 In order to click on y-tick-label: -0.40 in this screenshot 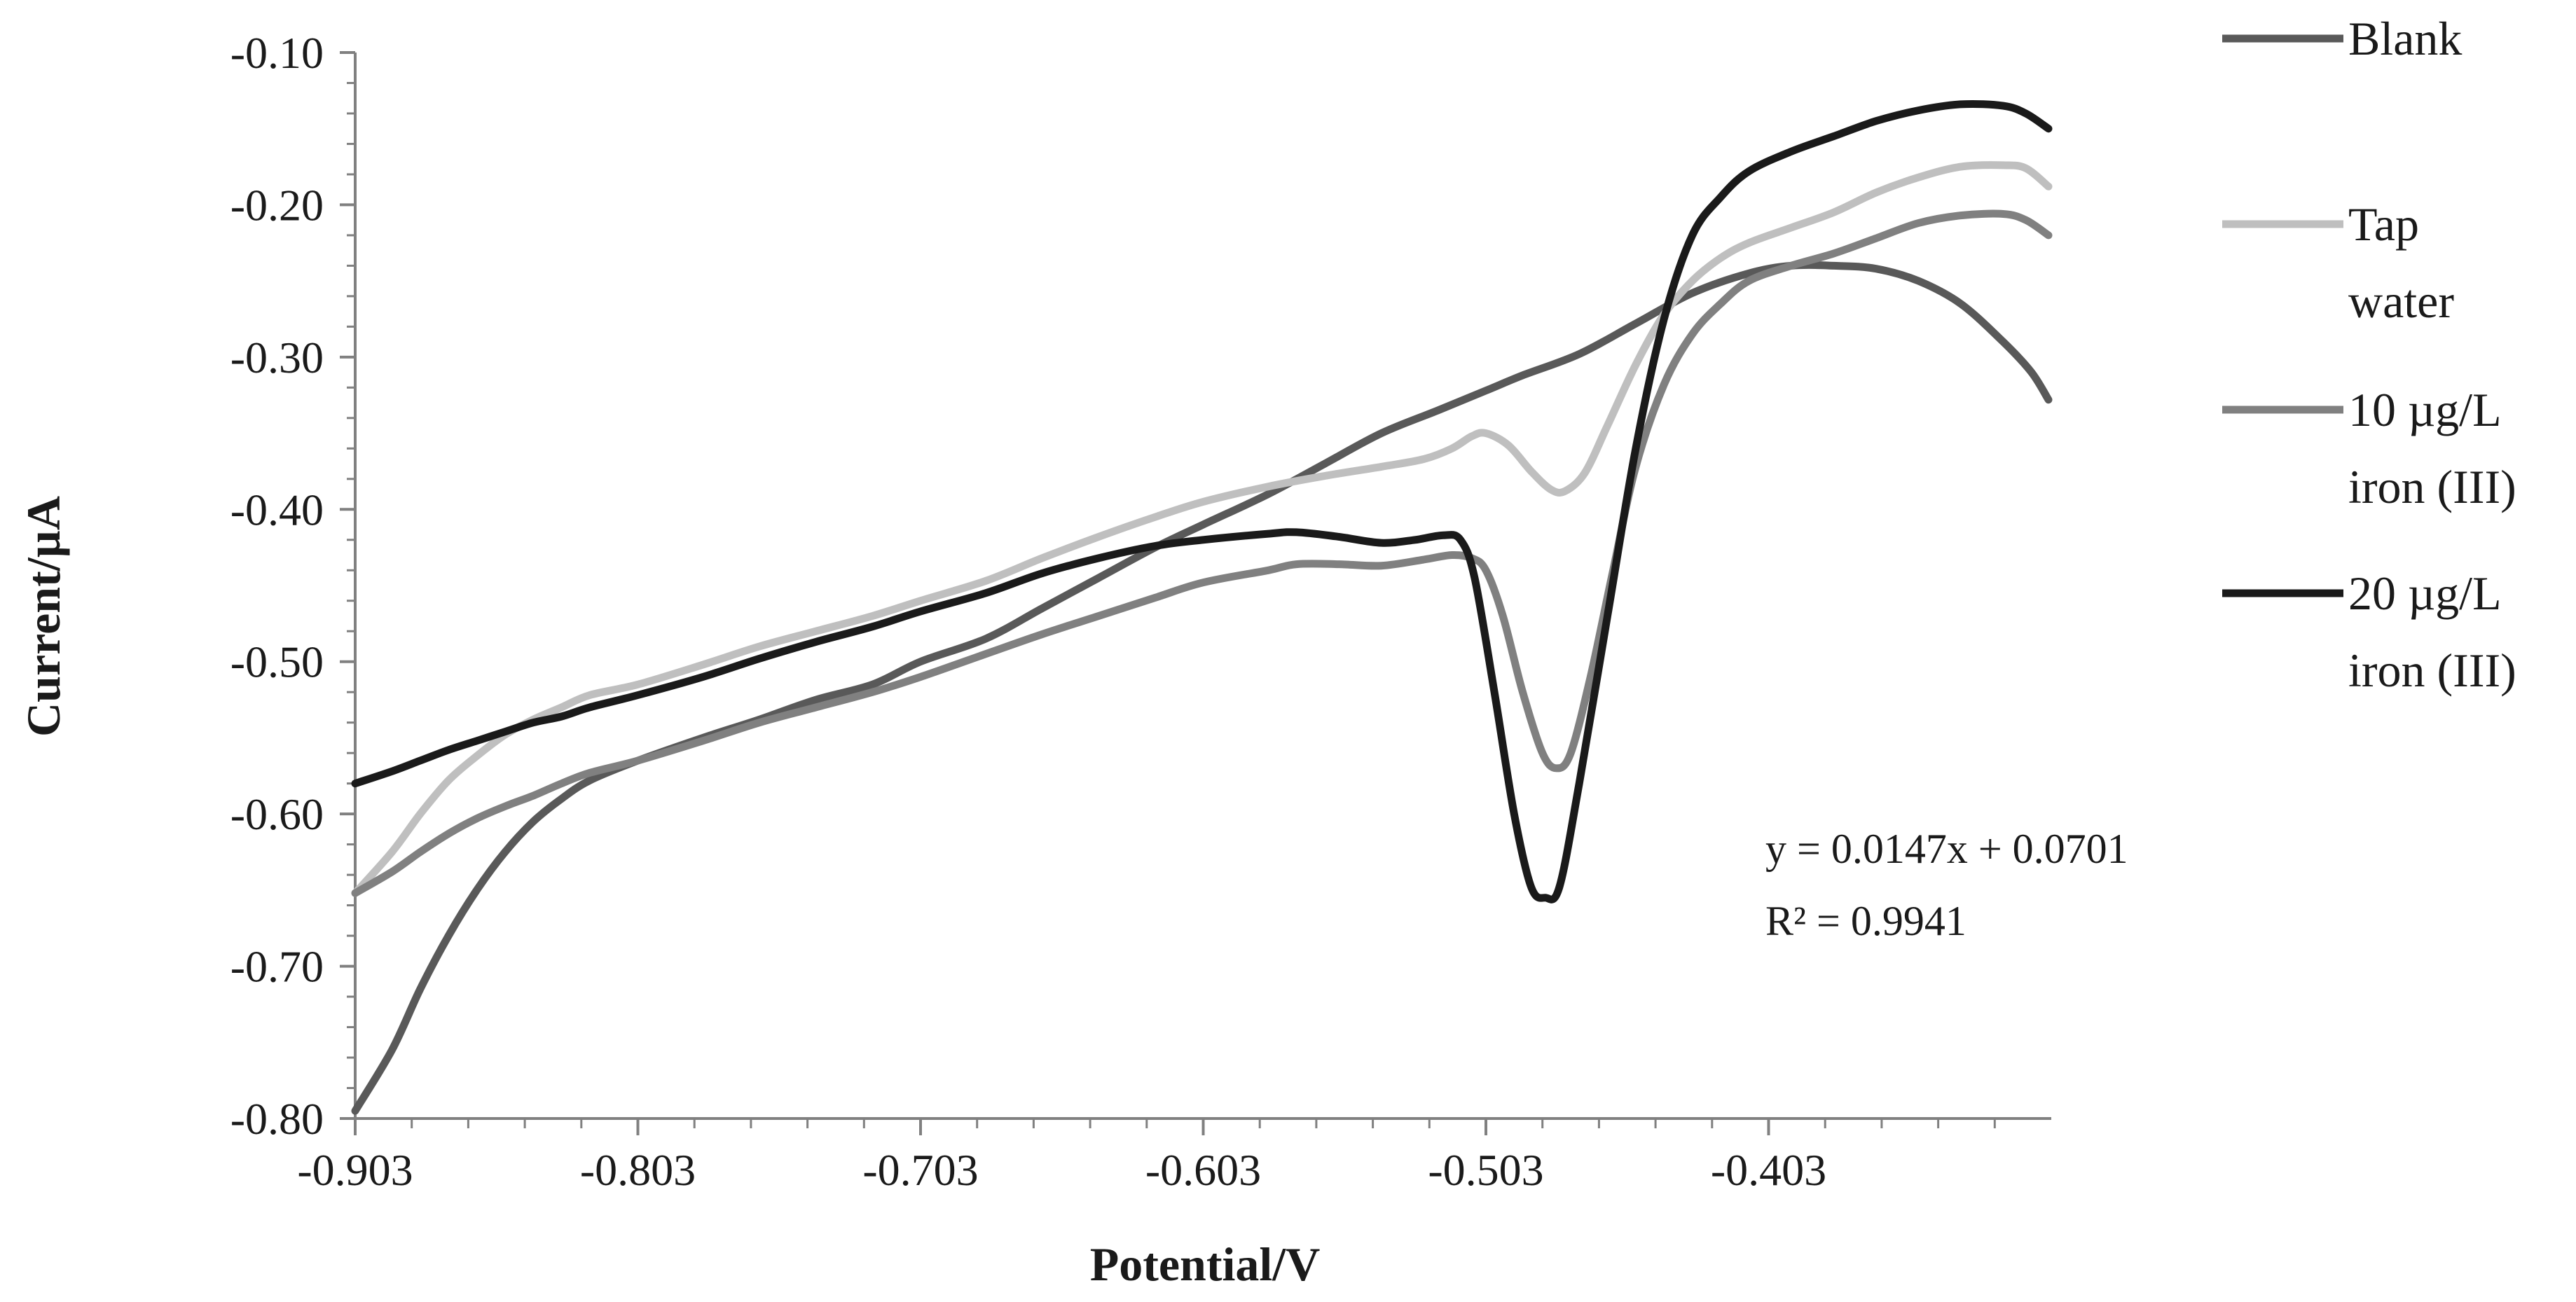, I will do `click(277, 509)`.